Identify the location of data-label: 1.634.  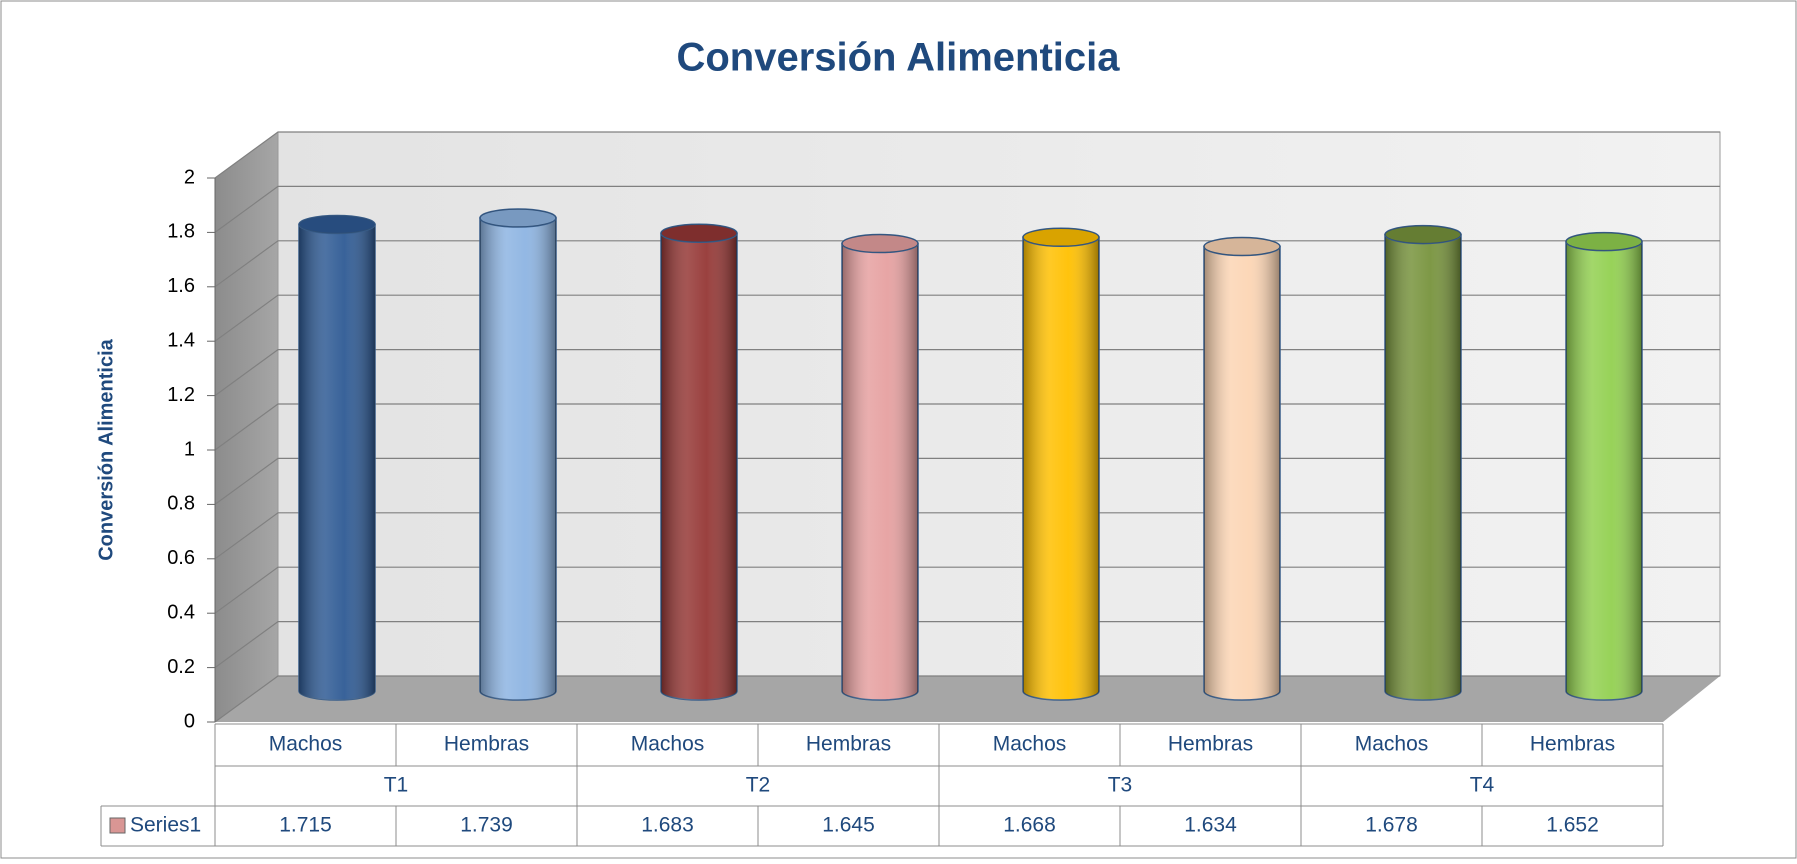
(1210, 825).